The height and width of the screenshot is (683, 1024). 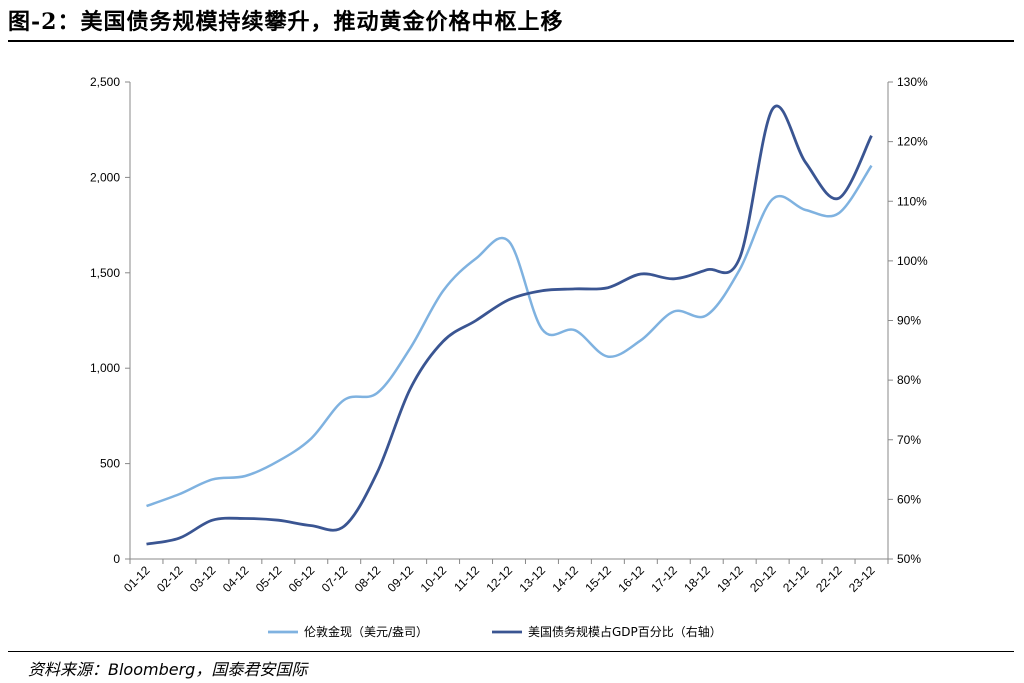 What do you see at coordinates (909, 440) in the screenshot?
I see `right-tick-label: 70%` at bounding box center [909, 440].